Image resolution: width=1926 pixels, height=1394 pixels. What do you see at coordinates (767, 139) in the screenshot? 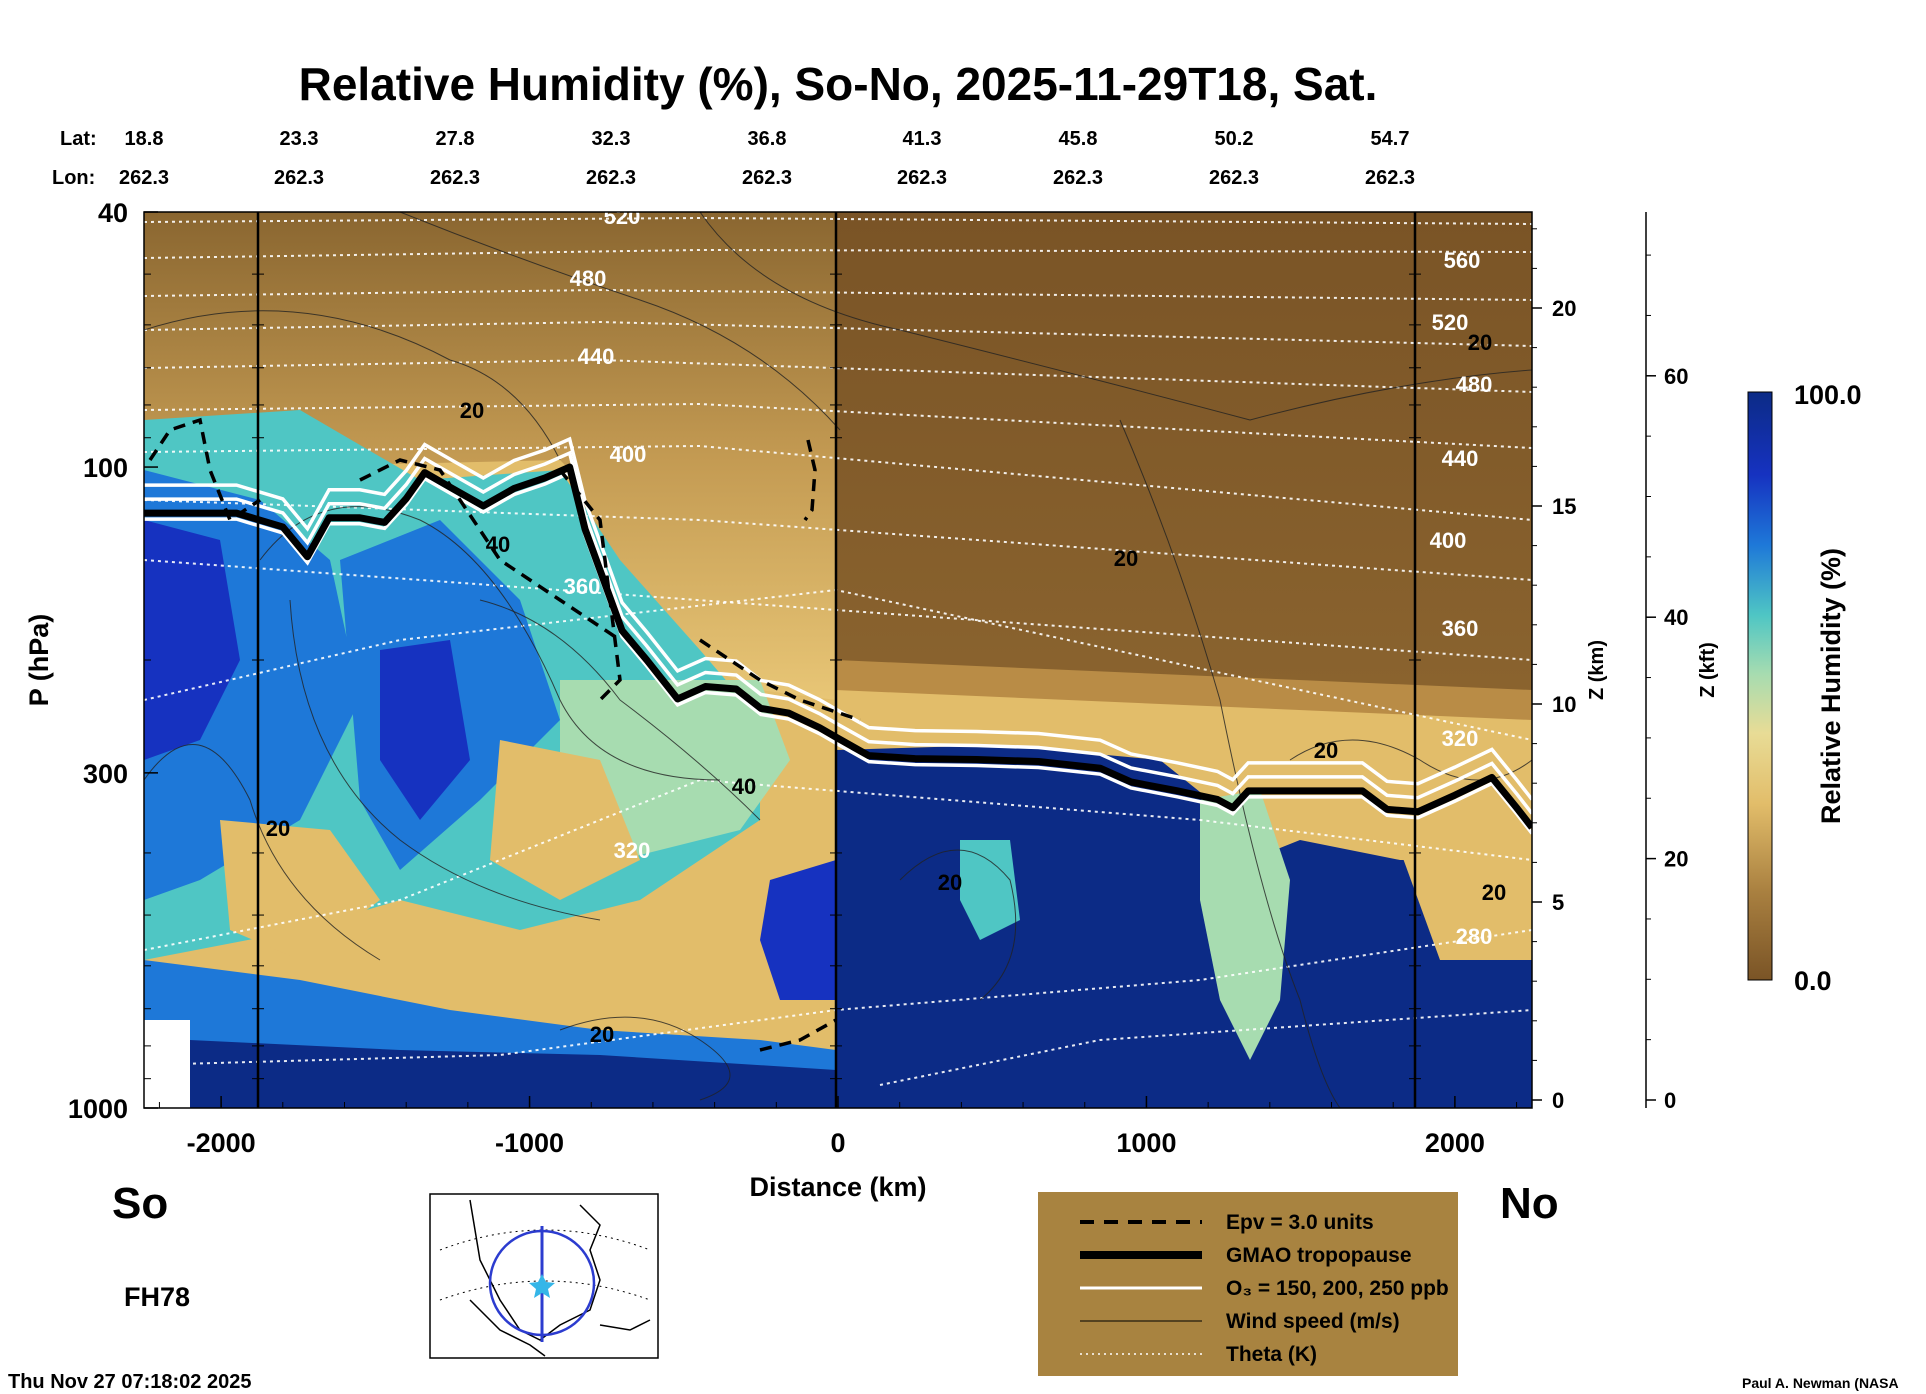
I see `lat-value: 36.8` at bounding box center [767, 139].